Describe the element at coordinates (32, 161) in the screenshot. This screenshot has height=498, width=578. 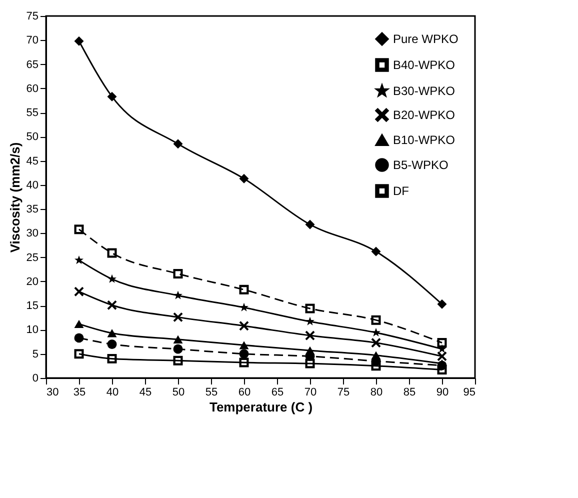
I see `y-tick-label: 45` at that location.